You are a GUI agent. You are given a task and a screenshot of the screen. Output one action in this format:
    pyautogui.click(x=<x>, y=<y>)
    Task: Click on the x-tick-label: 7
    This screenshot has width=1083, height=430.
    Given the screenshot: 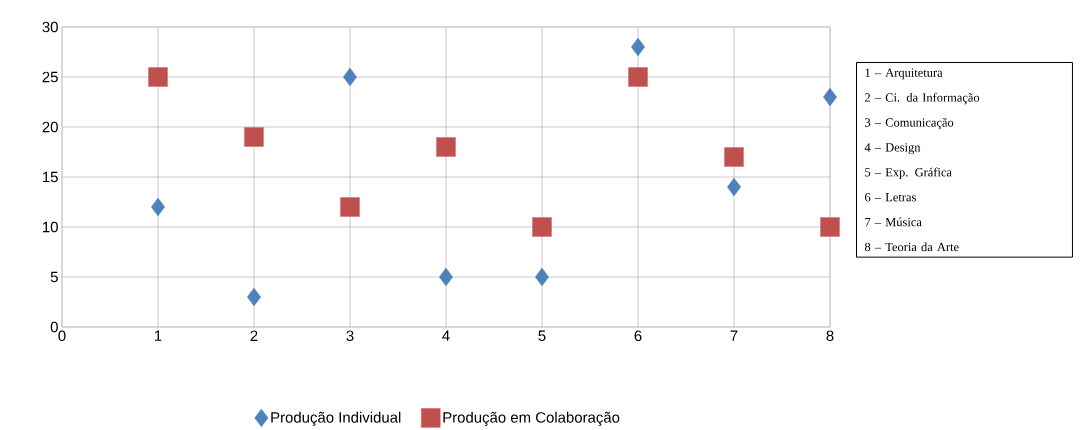 What is the action you would take?
    pyautogui.click(x=734, y=335)
    